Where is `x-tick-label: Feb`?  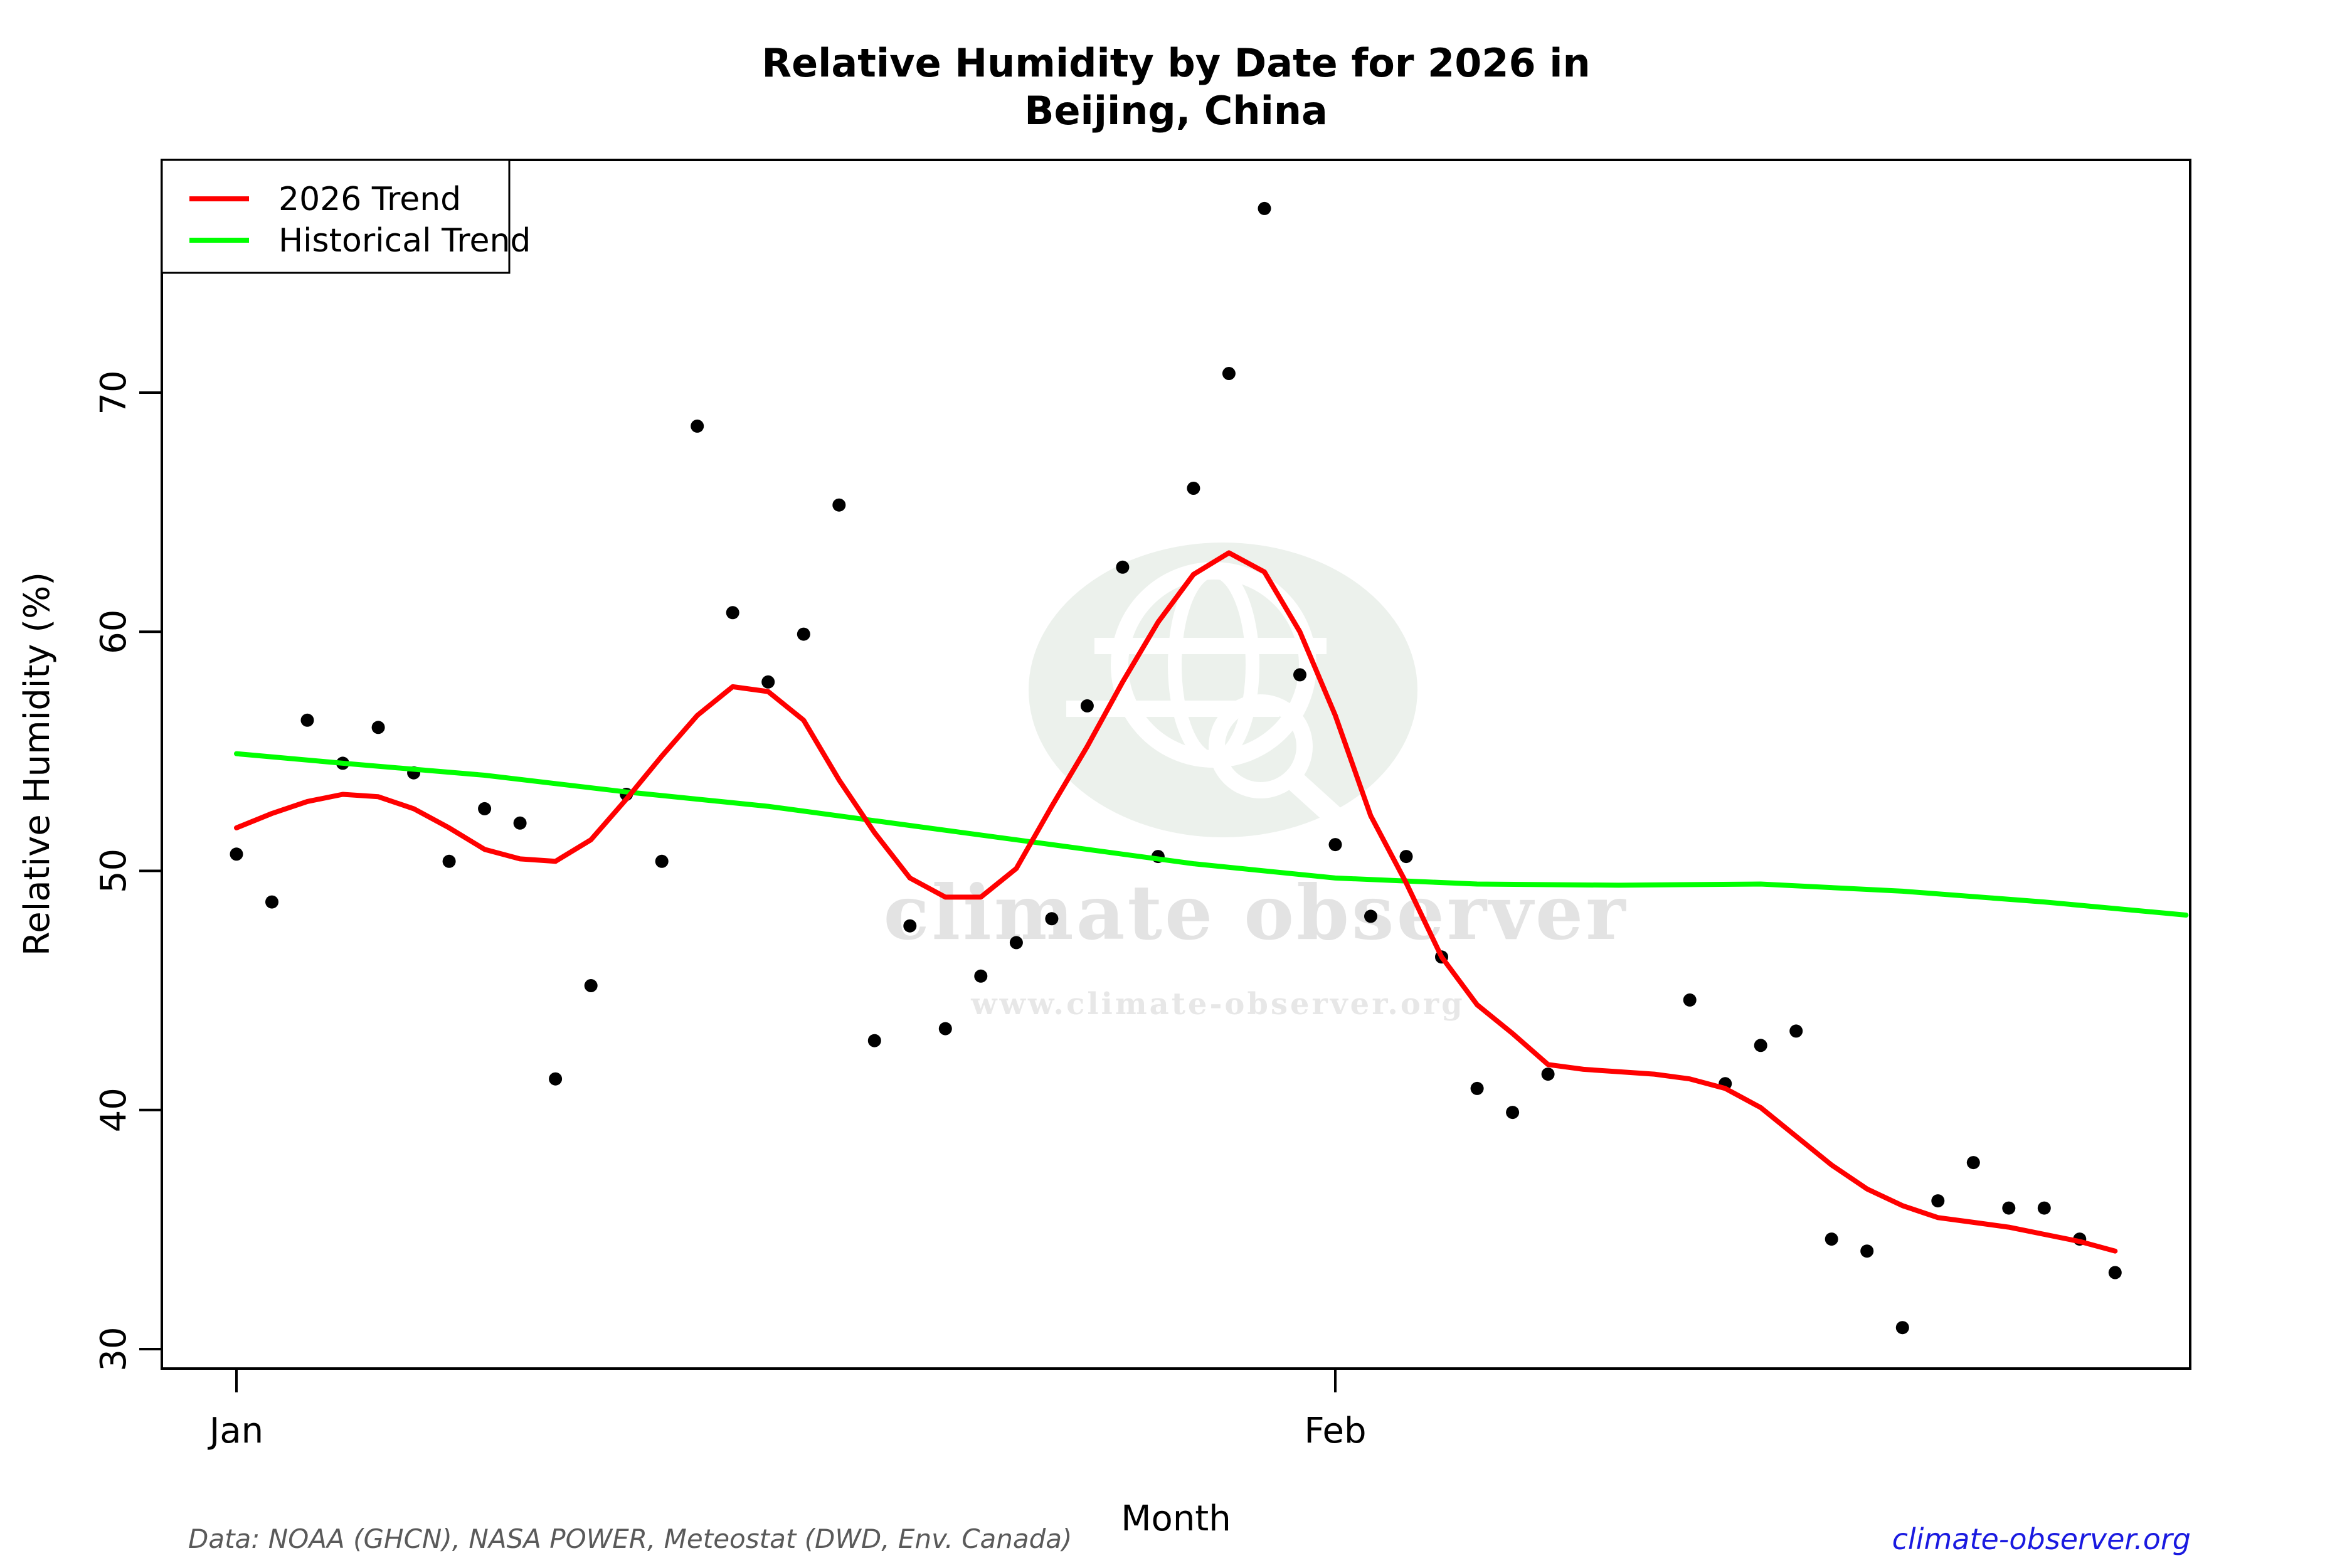 x-tick-label: Feb is located at coordinates (1335, 1431).